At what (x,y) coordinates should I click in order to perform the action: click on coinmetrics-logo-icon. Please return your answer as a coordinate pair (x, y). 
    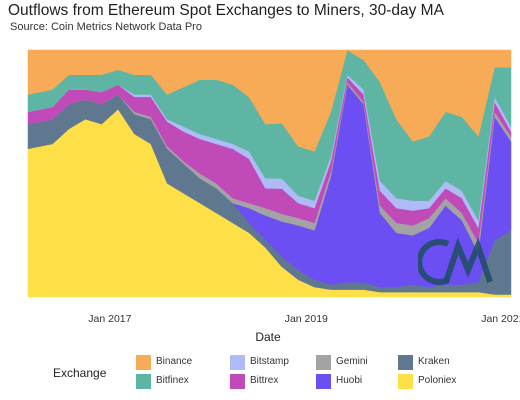
    Looking at the image, I should click on (455, 261).